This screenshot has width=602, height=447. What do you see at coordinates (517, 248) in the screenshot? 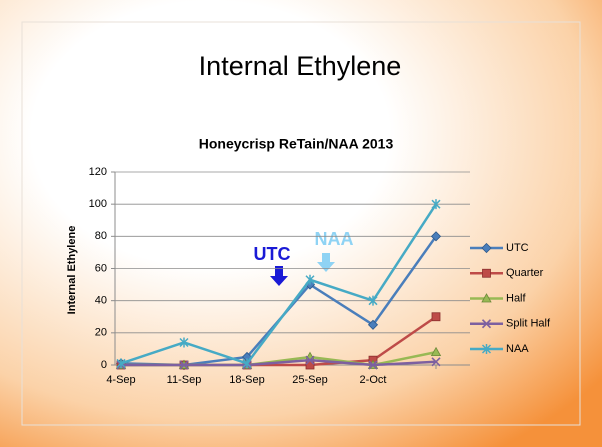
I see `legend-label: UTC` at bounding box center [517, 248].